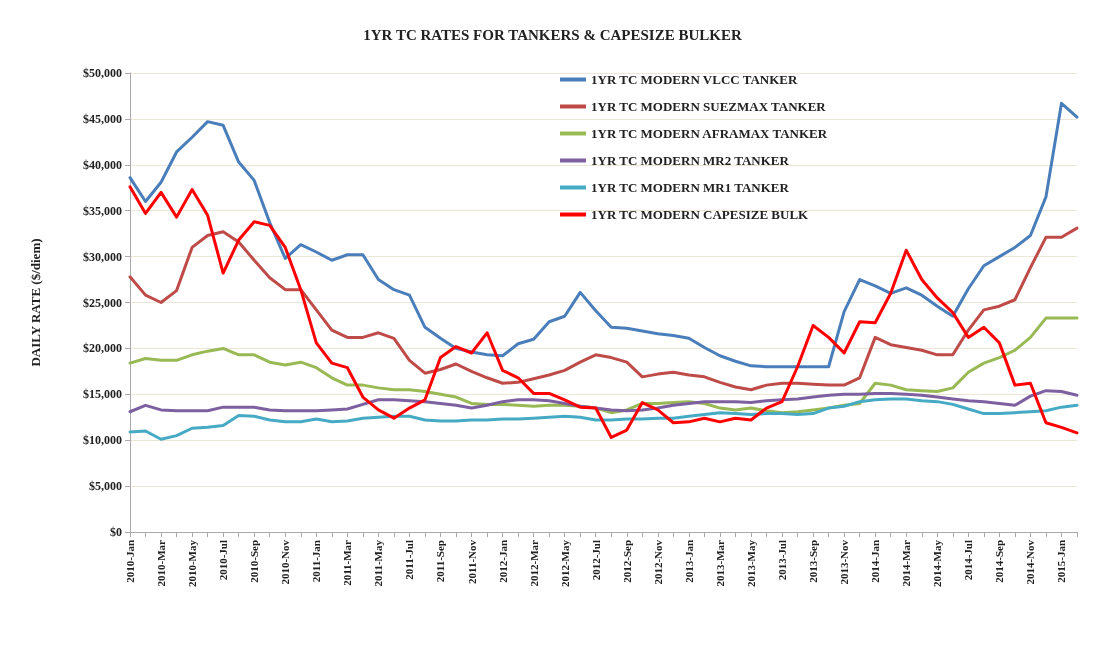 The image size is (1105, 645). Describe the element at coordinates (102, 302) in the screenshot. I see `y-tick-label: $25,000` at that location.